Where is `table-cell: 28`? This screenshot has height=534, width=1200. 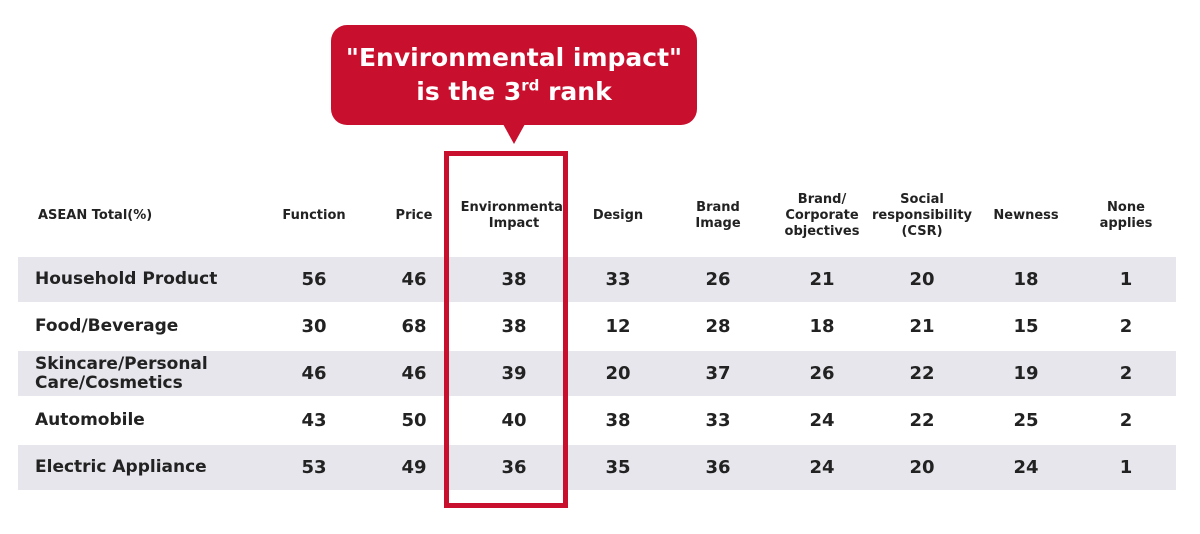 table-cell: 28 is located at coordinates (718, 326).